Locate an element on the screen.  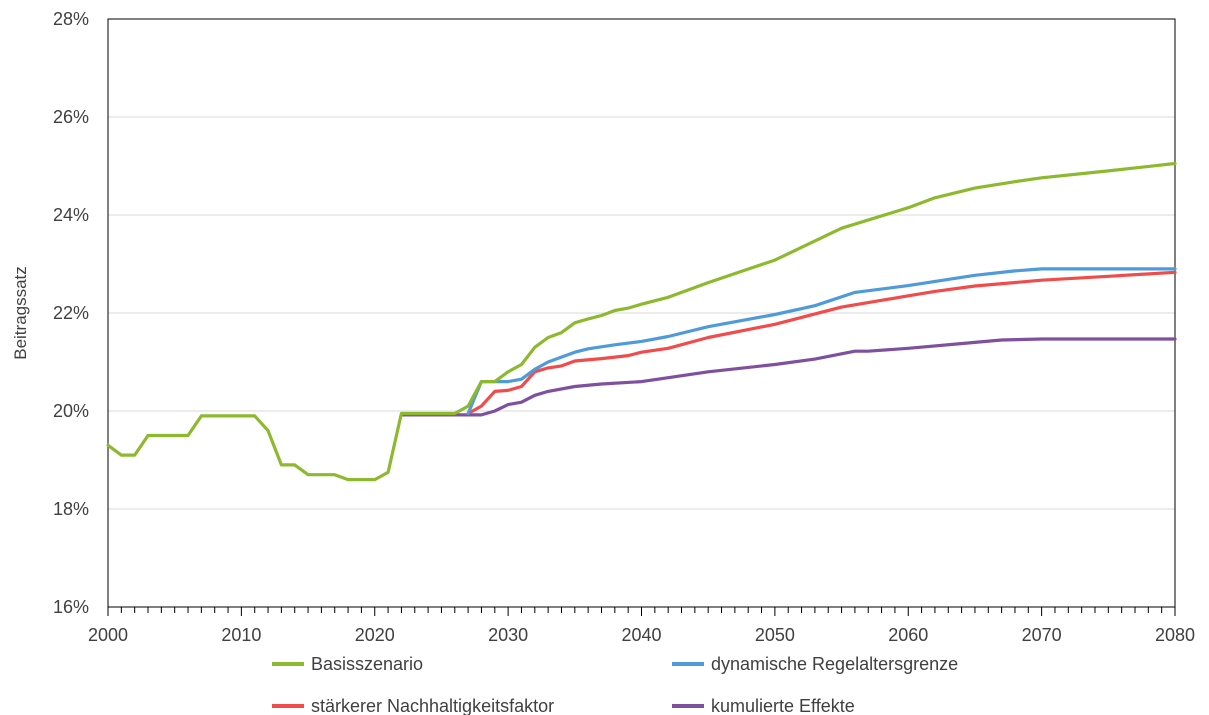
y-tick-label: 18% is located at coordinates (71, 509).